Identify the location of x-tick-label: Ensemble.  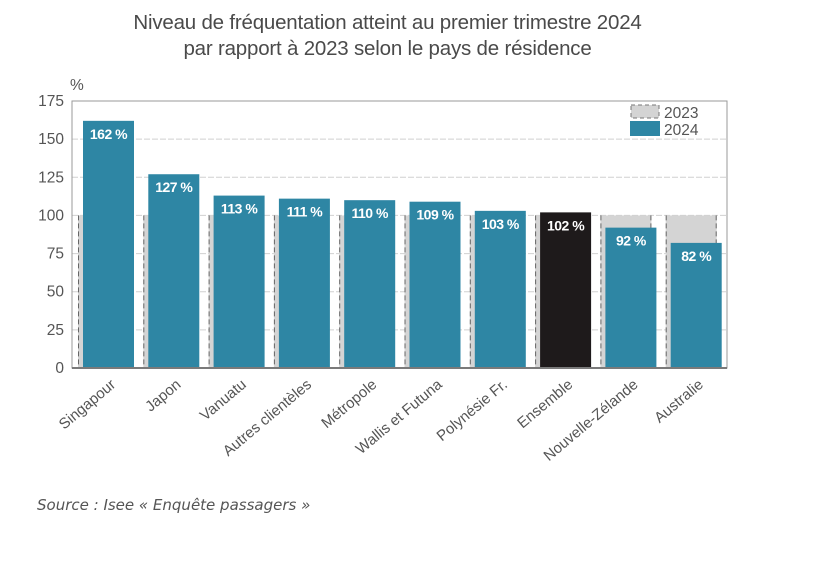
(545, 404).